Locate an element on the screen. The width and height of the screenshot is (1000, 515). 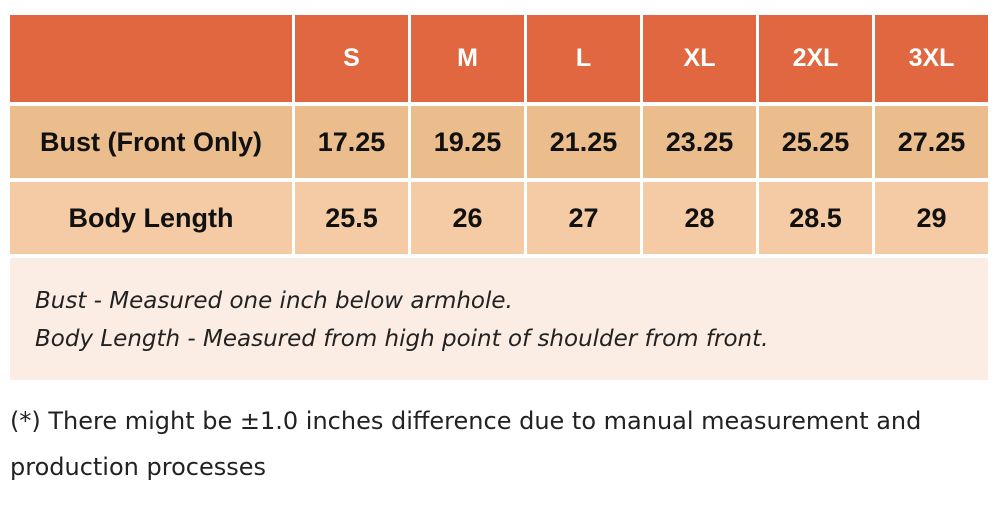
row-label: Body Length is located at coordinates (151, 218).